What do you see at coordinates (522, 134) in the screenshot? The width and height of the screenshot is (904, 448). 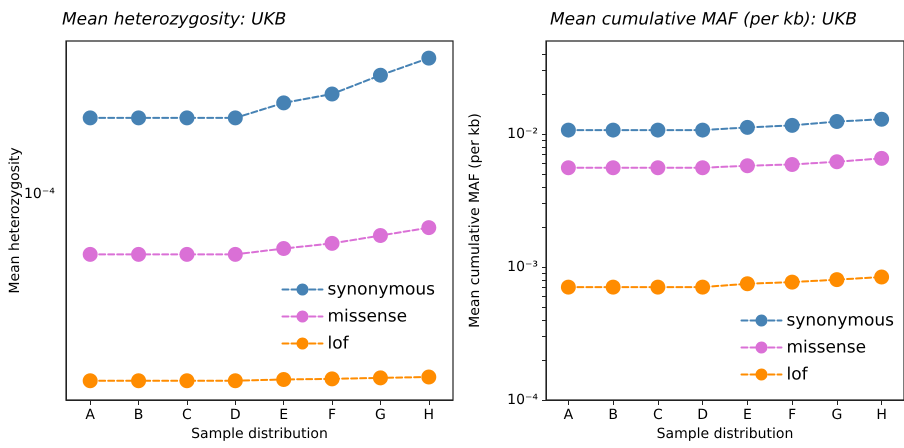 I see `y-tick-label: 10⁻²` at bounding box center [522, 134].